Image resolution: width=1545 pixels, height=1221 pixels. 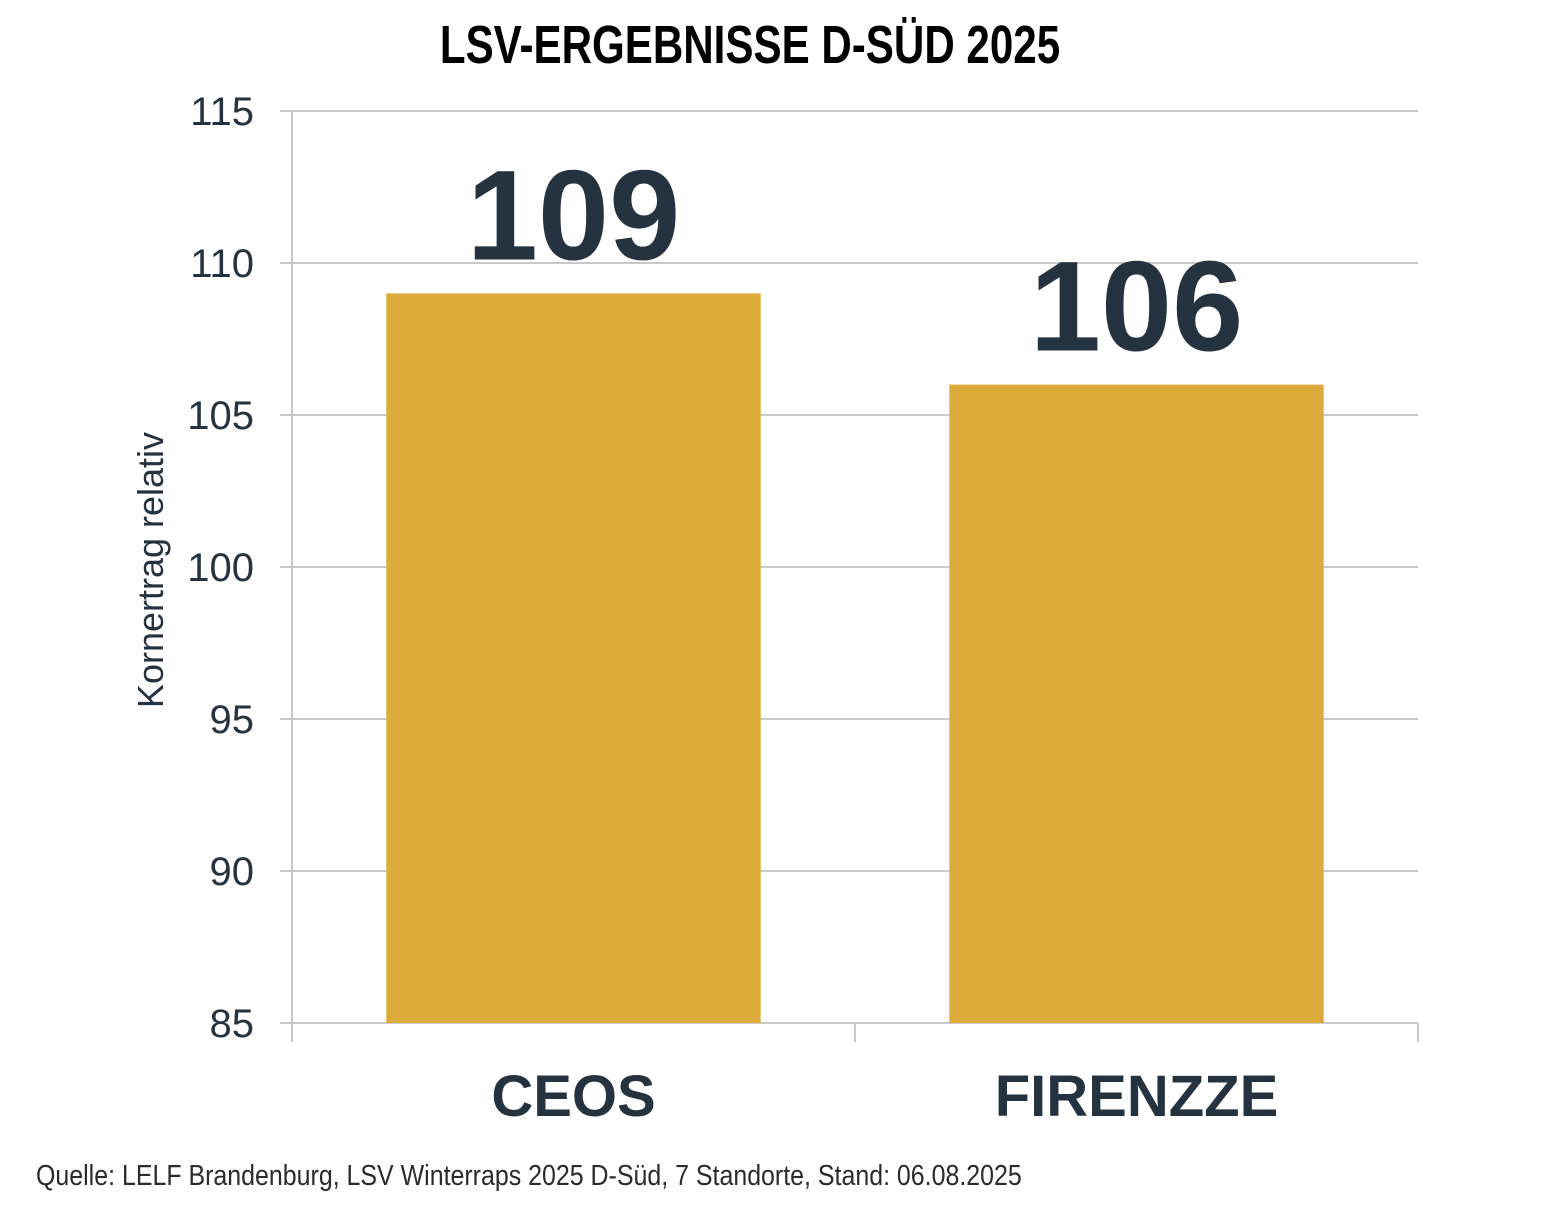 I want to click on y-tick-label: 100, so click(x=220, y=568).